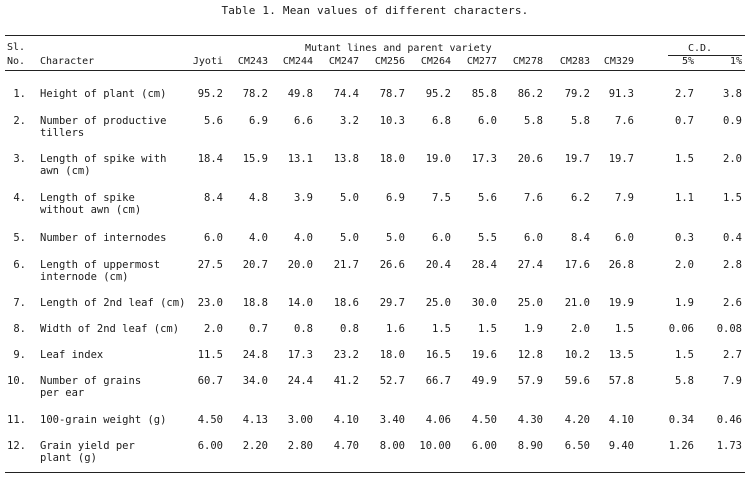 The width and height of the screenshot is (750, 478). Describe the element at coordinates (438, 355) in the screenshot. I see `row-value: 16.5` at that location.